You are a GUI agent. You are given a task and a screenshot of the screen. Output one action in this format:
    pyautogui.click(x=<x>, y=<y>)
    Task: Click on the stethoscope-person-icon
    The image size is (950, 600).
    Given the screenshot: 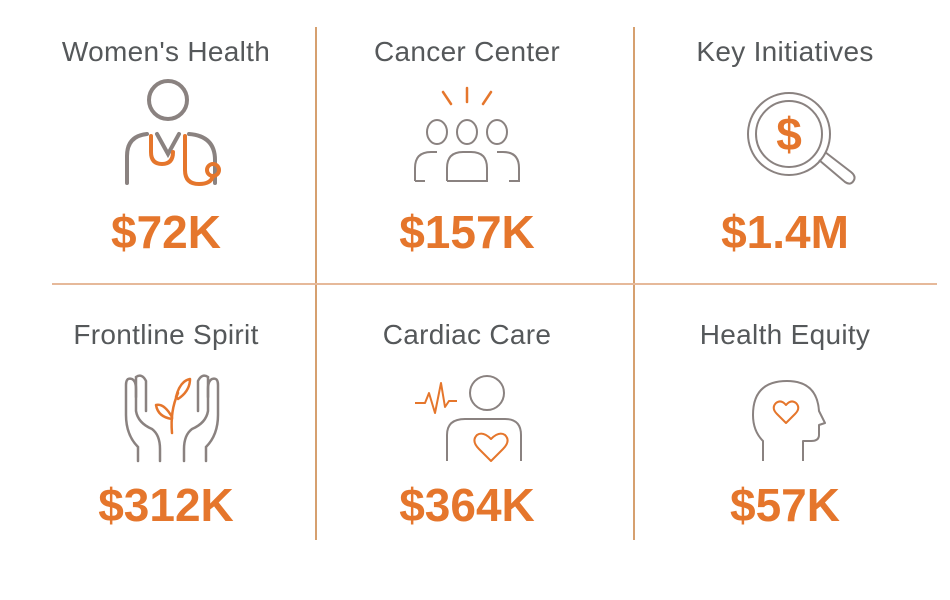 What is the action you would take?
    pyautogui.click(x=173, y=133)
    